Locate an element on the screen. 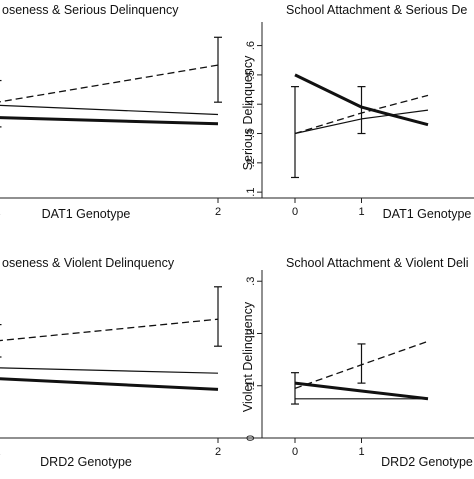 The image size is (474, 479). y-axis-label: Serious Delinquency is located at coordinates (248, 112).